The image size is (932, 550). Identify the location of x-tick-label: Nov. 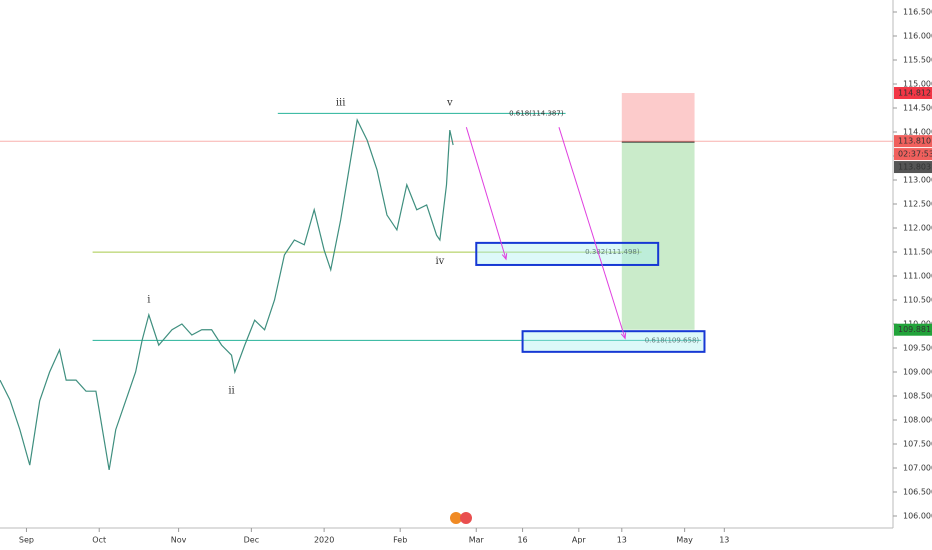
(179, 540).